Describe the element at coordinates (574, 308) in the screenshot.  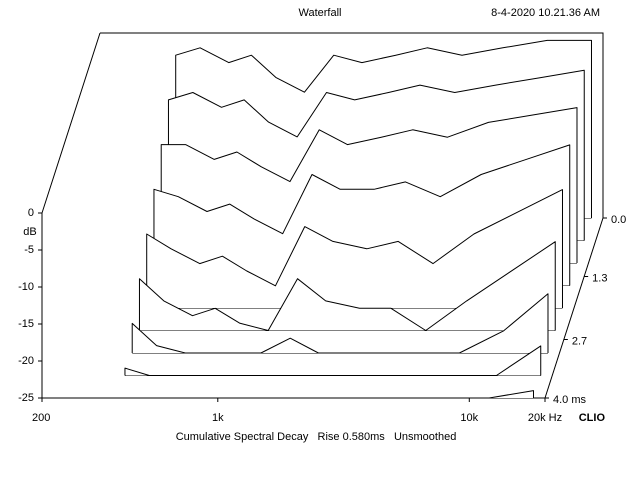
I see `t-axis` at that location.